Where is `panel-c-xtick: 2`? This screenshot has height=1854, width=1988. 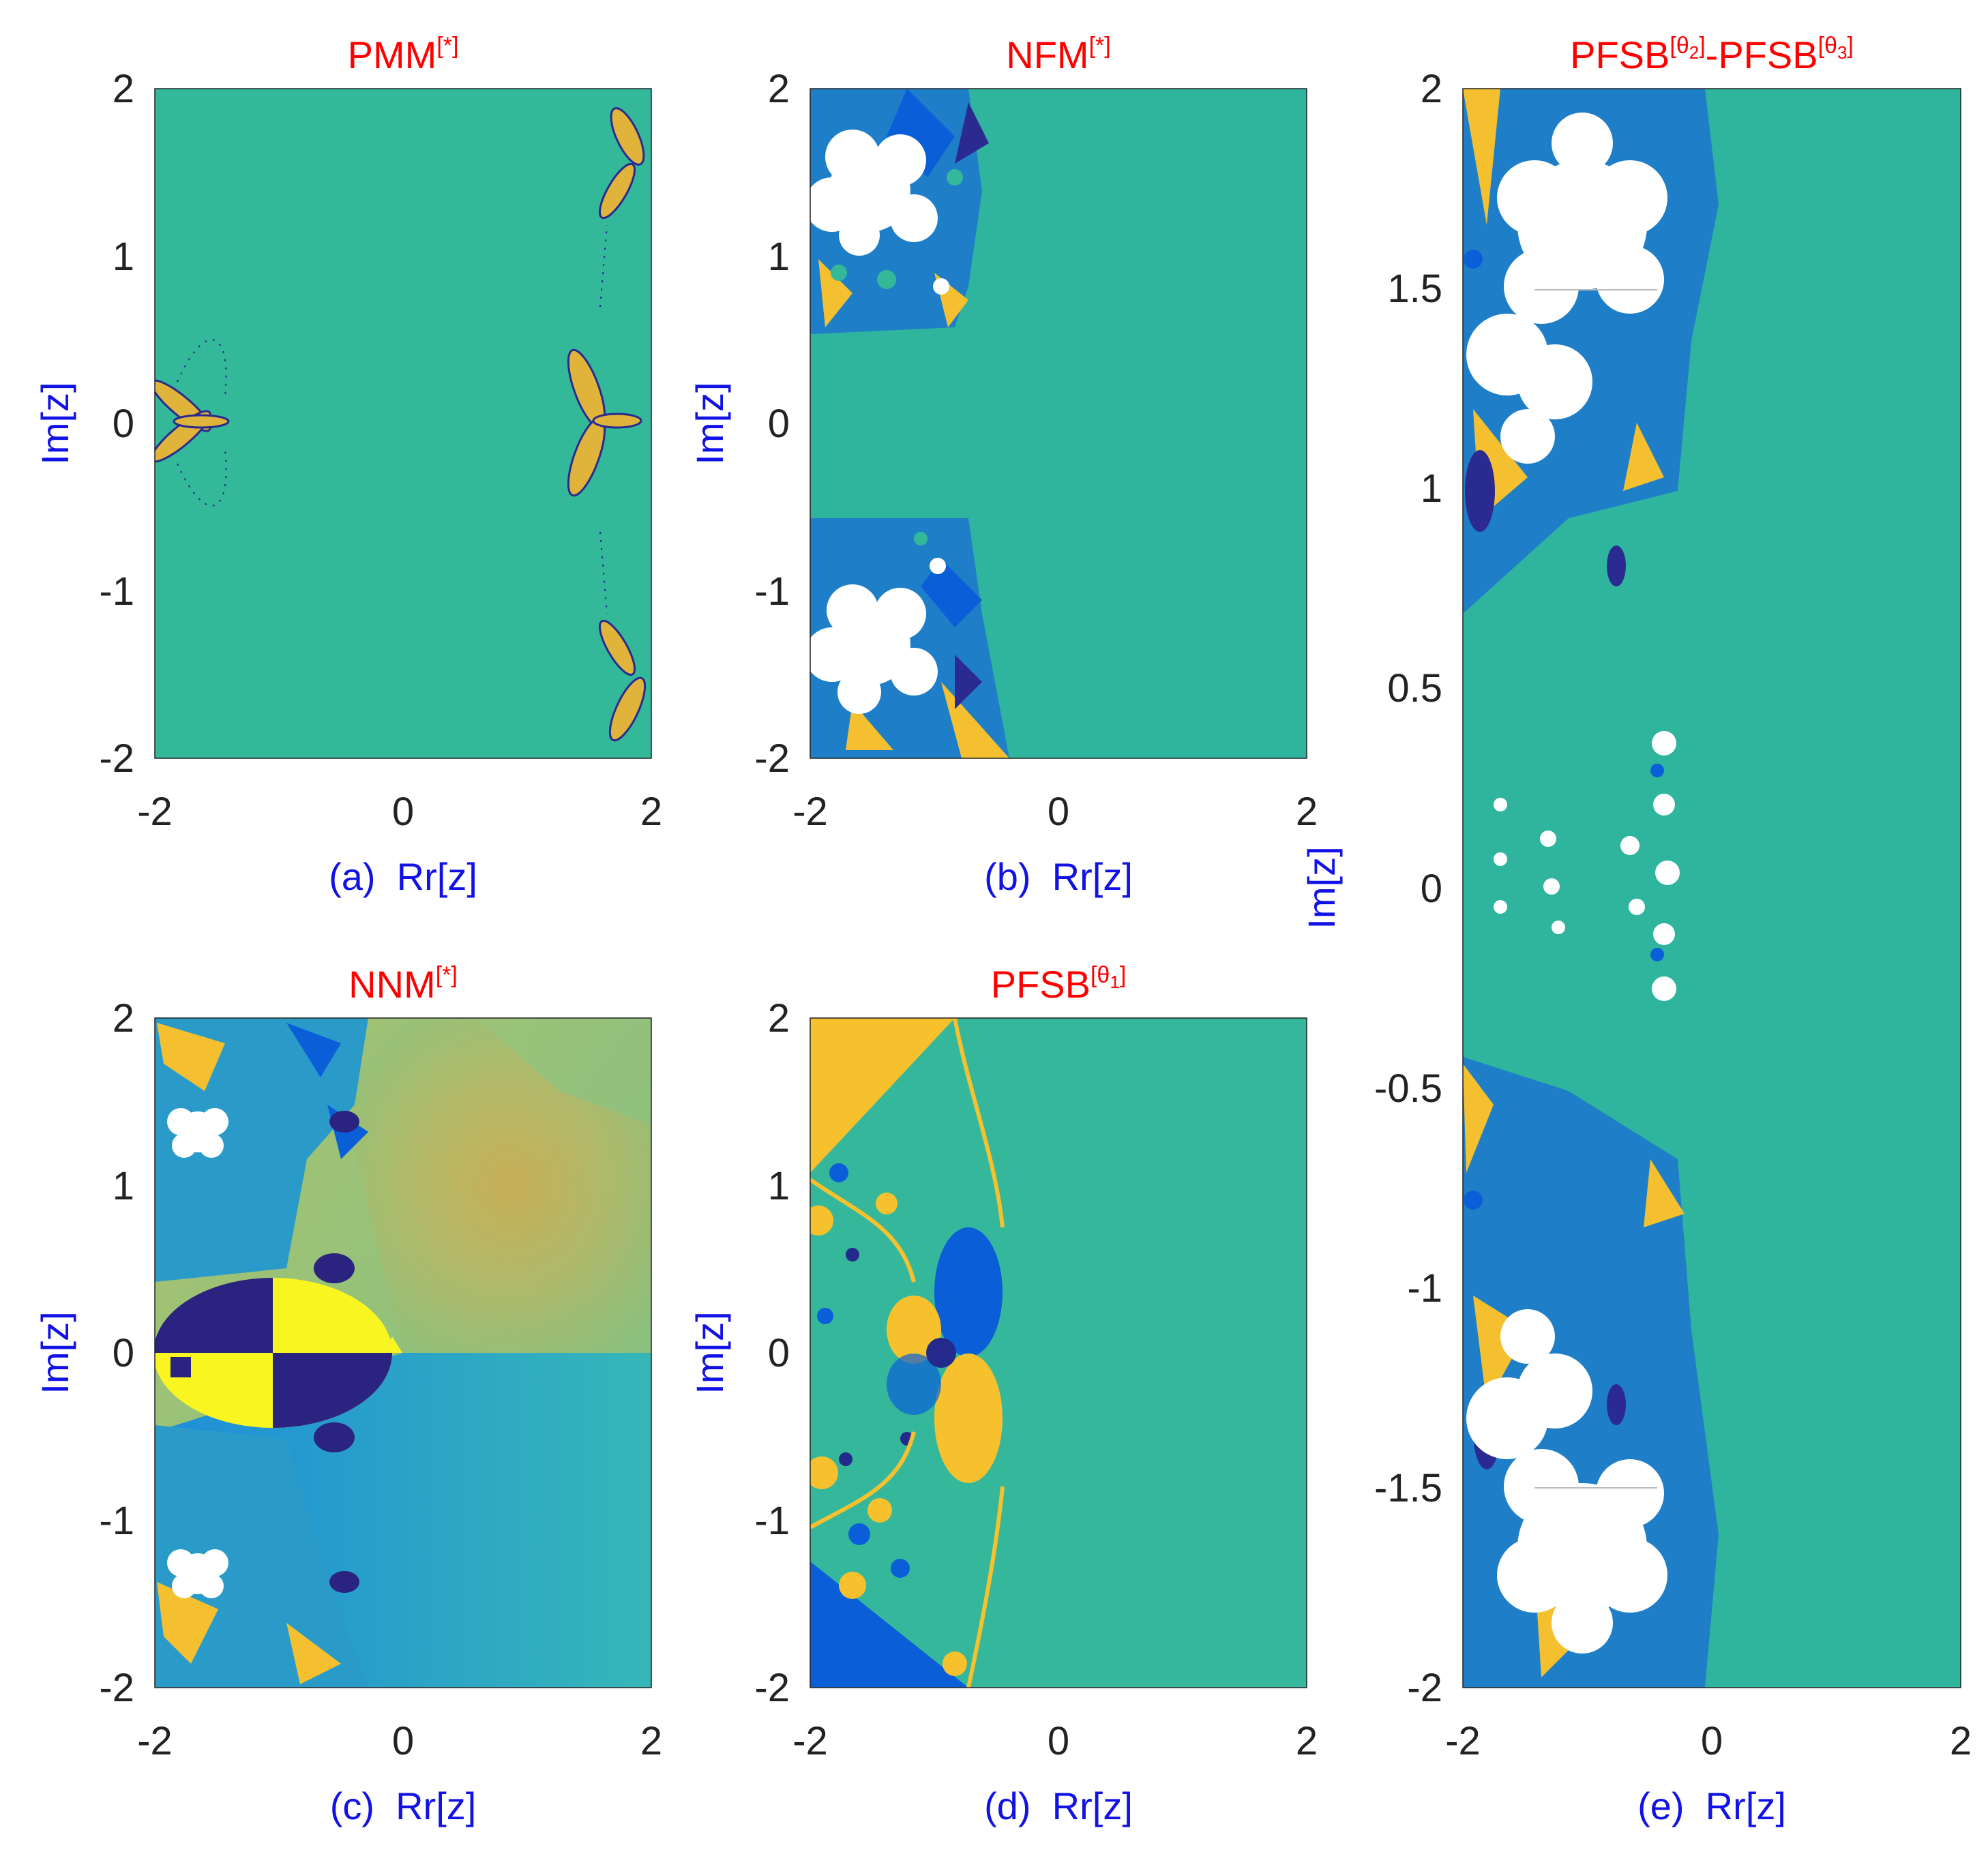 panel-c-xtick: 2 is located at coordinates (651, 1741).